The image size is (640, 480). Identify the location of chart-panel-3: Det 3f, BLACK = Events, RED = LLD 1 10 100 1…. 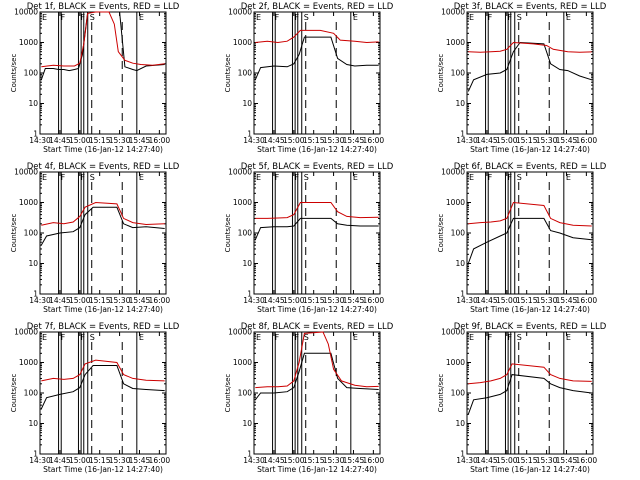
(522, 78).